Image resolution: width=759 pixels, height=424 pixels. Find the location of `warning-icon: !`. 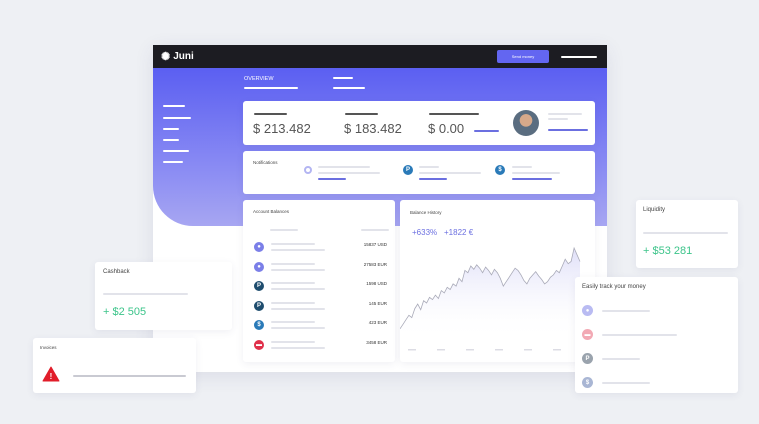

warning-icon: ! is located at coordinates (51, 374).